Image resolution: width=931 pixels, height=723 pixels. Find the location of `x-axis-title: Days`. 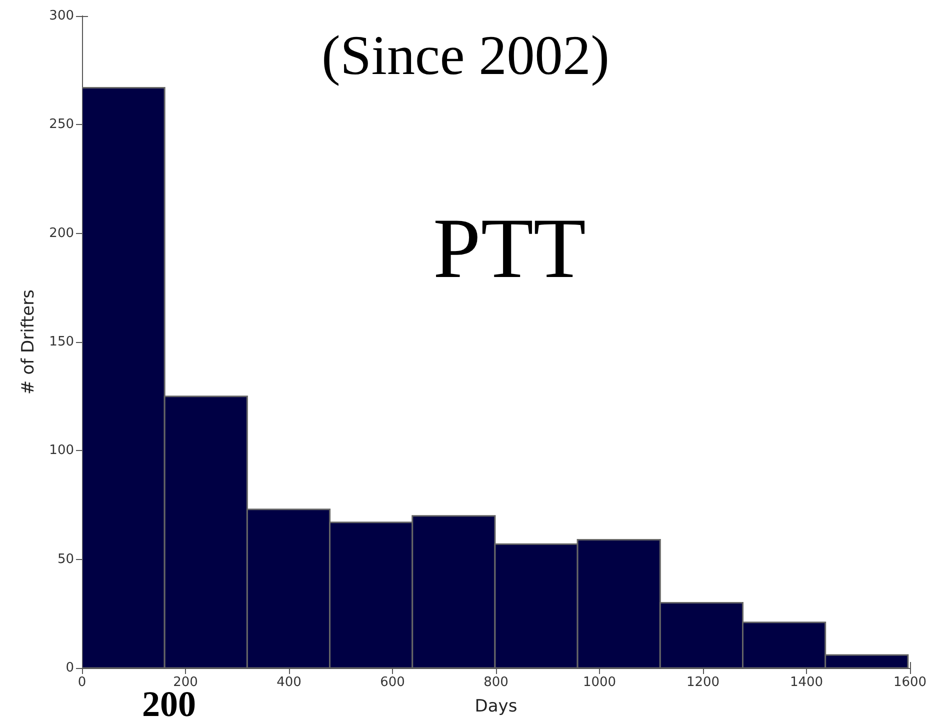

x-axis-title: Days is located at coordinates (496, 706).